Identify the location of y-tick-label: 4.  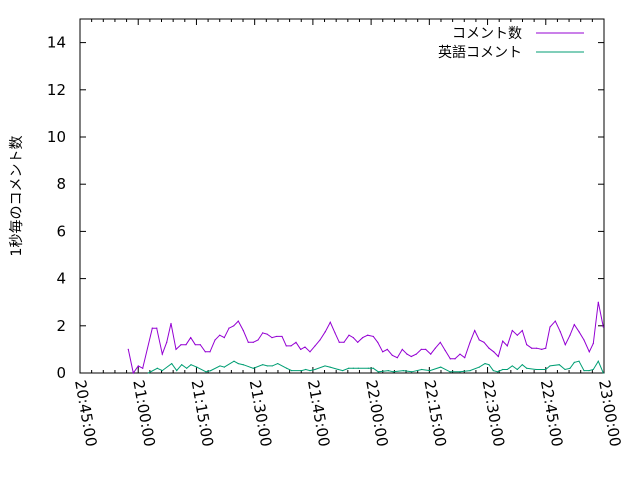
(61, 279).